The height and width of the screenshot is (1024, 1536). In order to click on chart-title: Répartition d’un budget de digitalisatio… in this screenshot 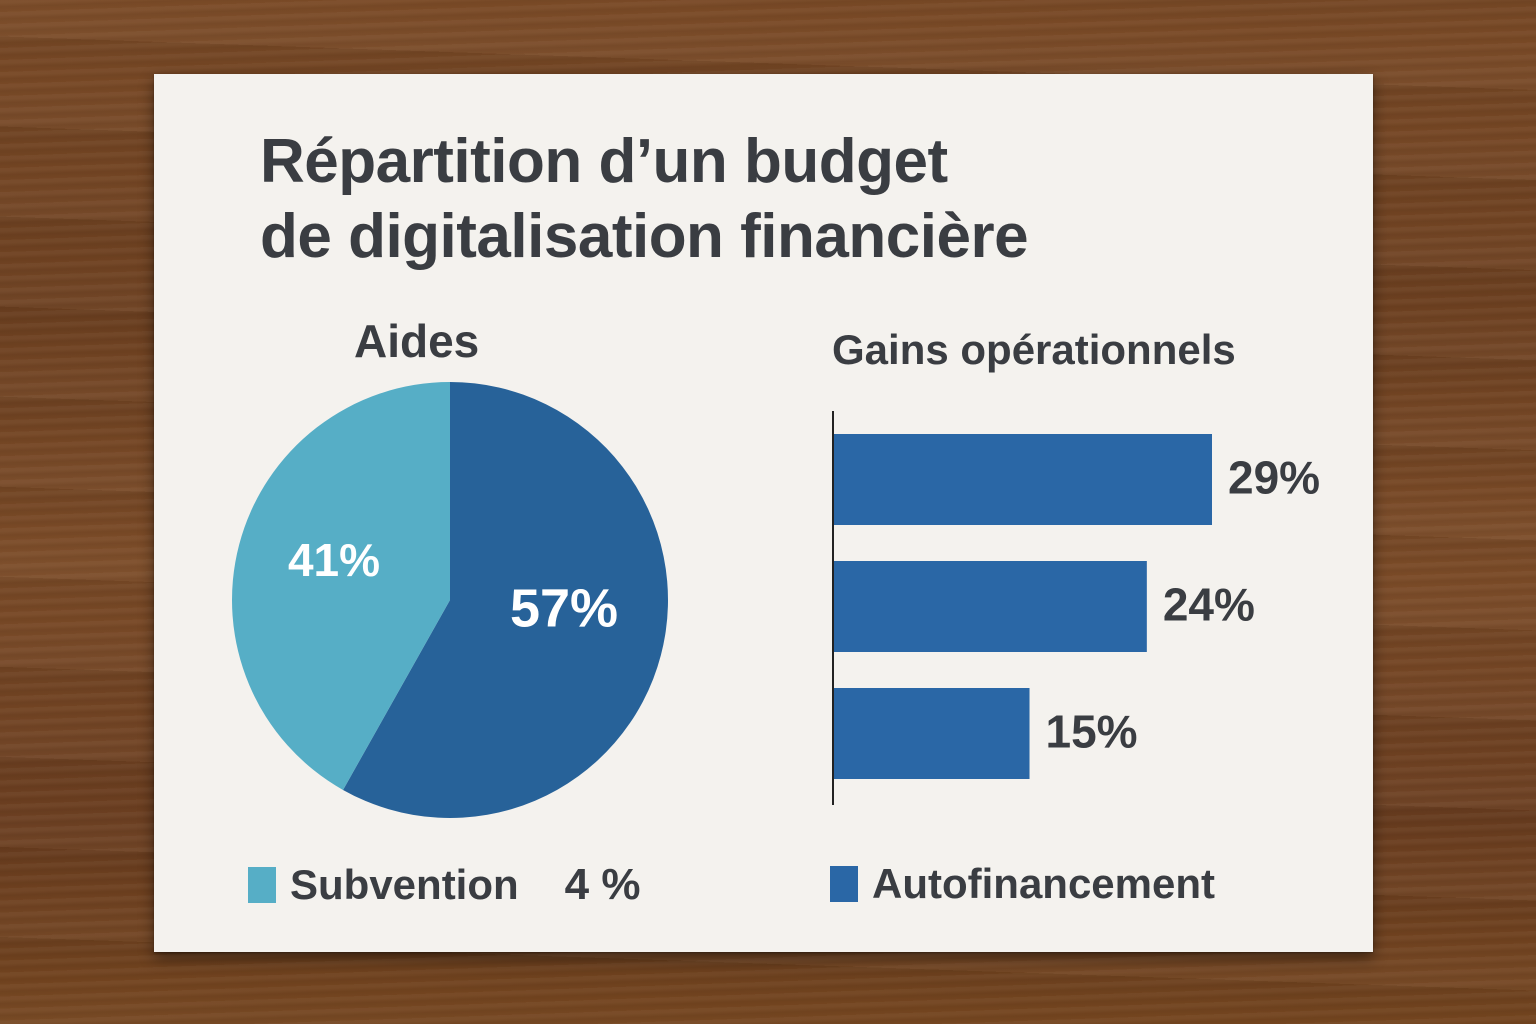, I will do `click(644, 199)`.